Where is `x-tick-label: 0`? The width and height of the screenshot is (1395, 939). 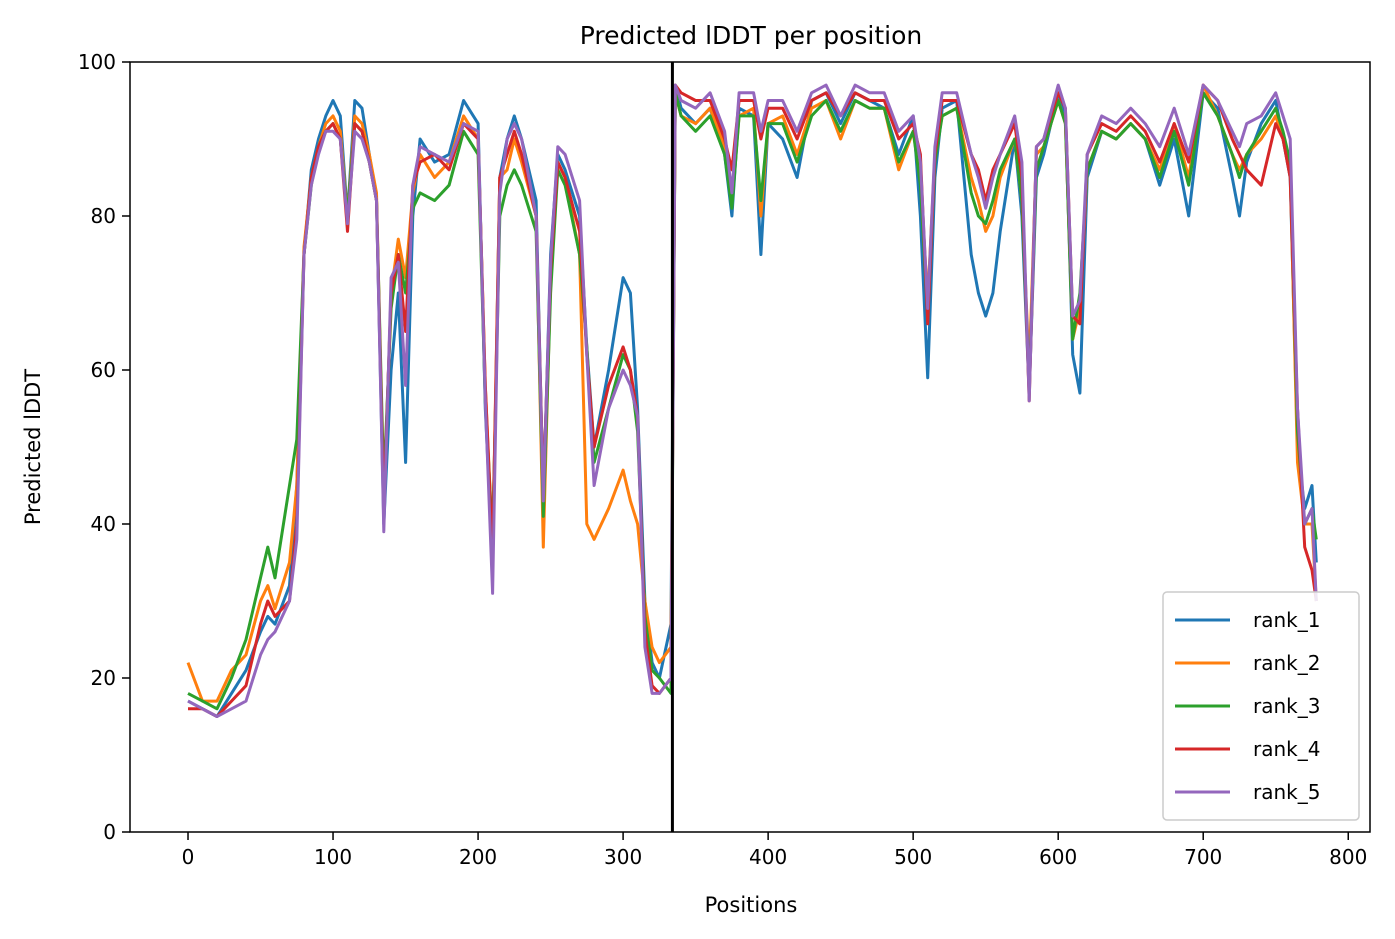 x-tick-label: 0 is located at coordinates (188, 857).